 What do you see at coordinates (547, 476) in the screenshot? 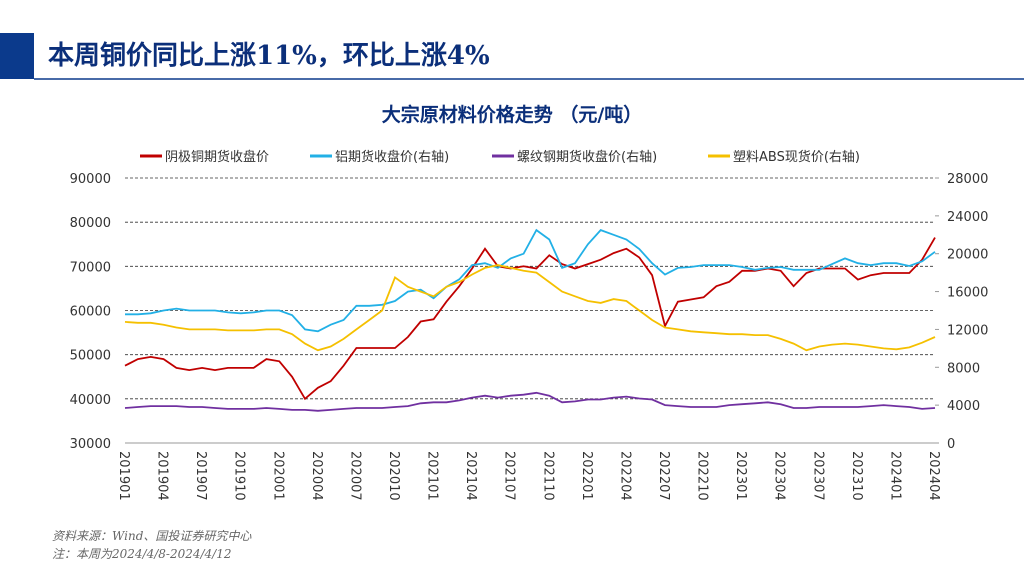
I see `x-tick-label: 202110` at bounding box center [547, 476].